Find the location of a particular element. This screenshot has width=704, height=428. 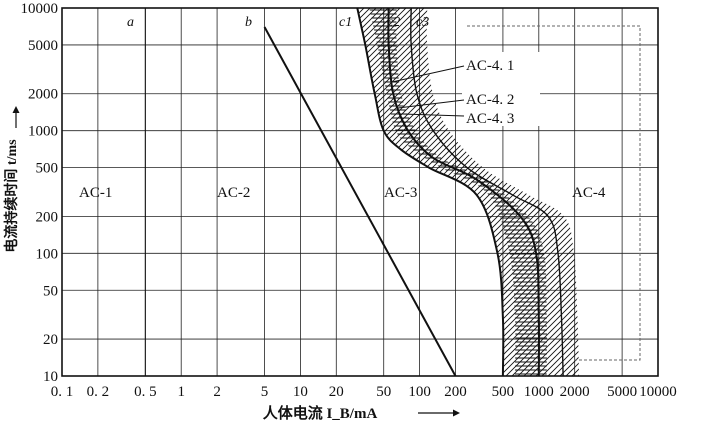

curve-label-c1: c1 is located at coordinates (345, 22).